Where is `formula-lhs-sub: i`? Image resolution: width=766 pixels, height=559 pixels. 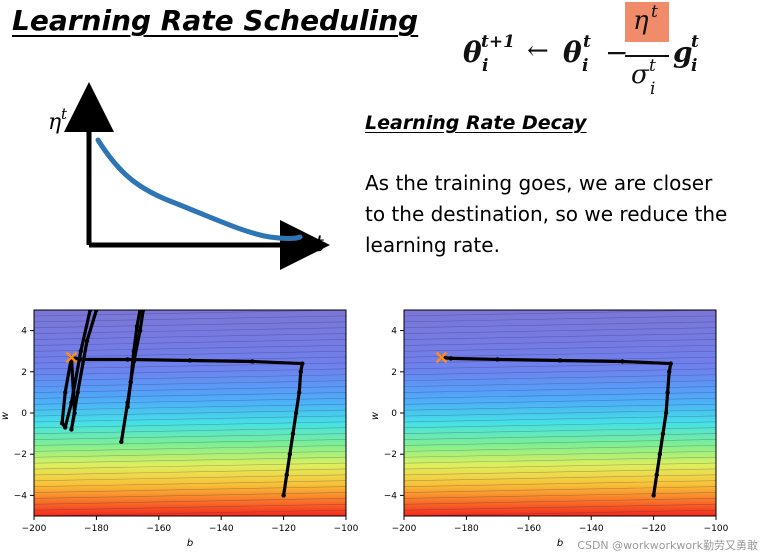 formula-lhs-sub: i is located at coordinates (485, 66).